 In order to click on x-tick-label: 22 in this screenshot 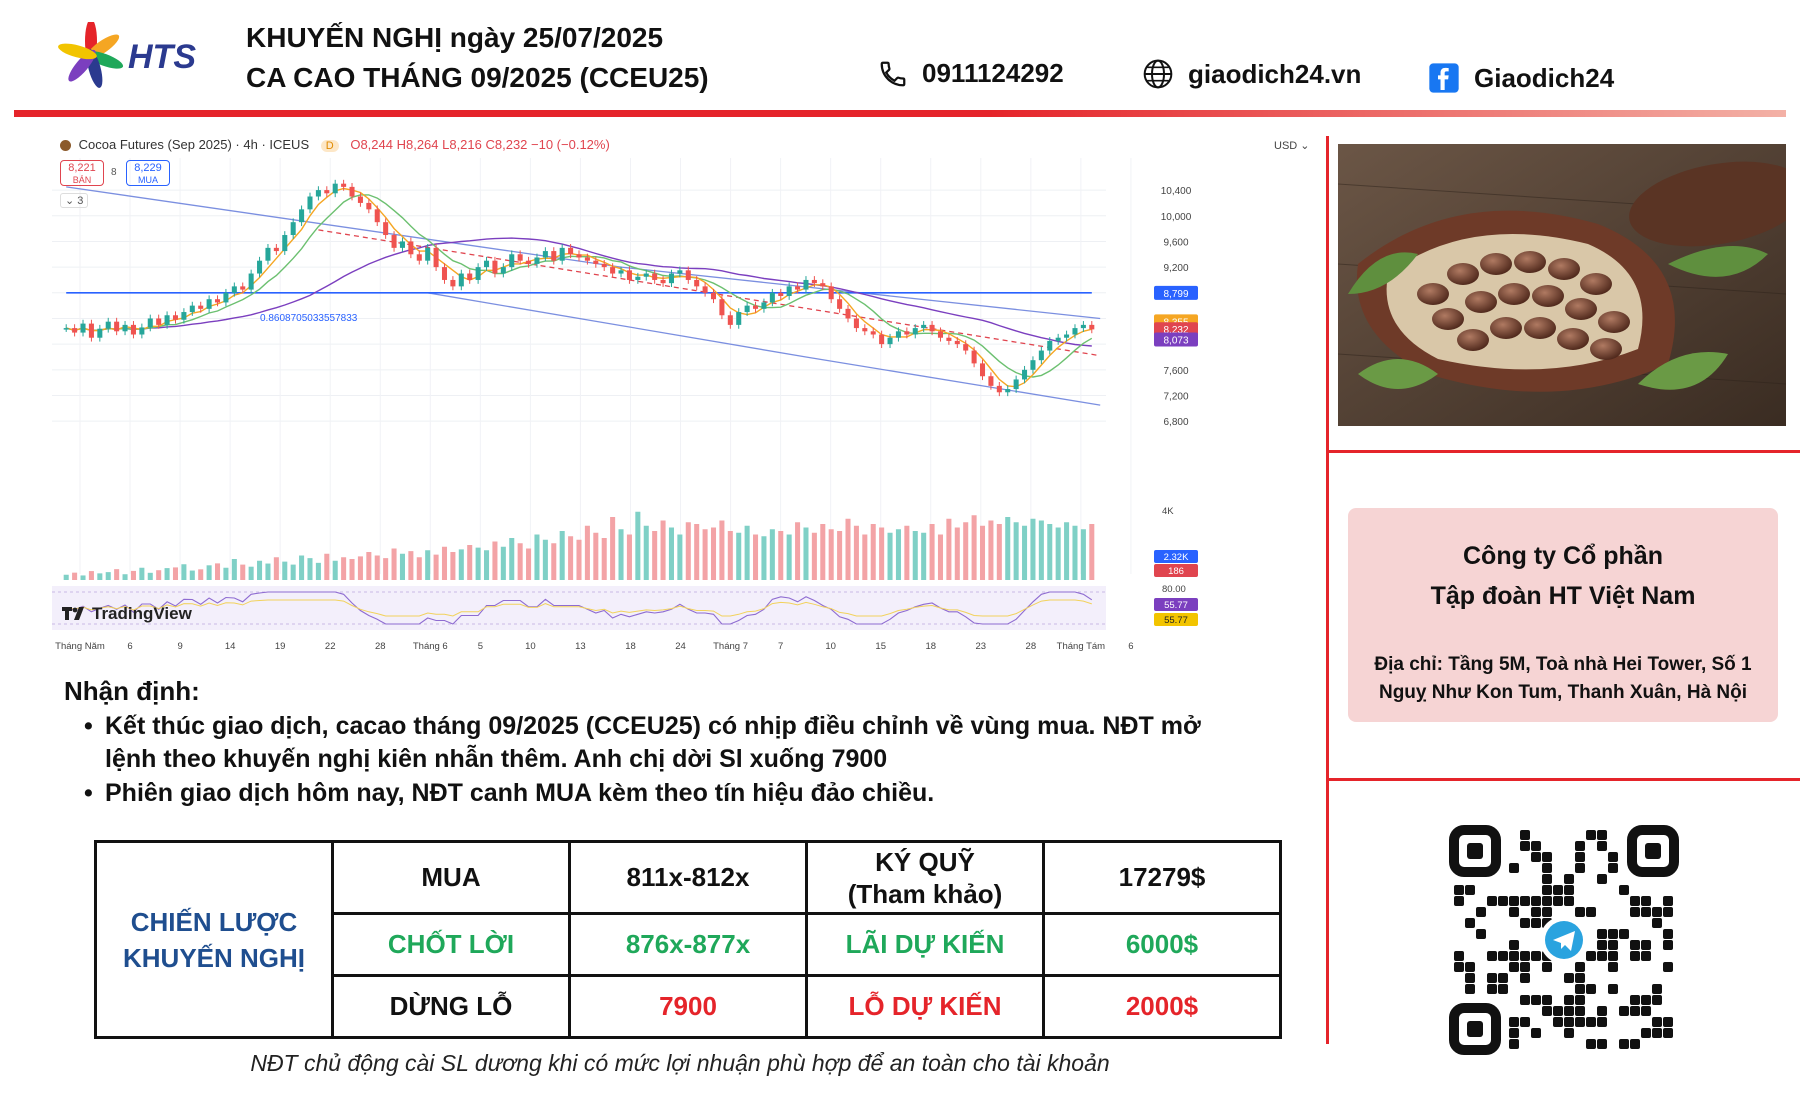, I will do `click(330, 646)`.